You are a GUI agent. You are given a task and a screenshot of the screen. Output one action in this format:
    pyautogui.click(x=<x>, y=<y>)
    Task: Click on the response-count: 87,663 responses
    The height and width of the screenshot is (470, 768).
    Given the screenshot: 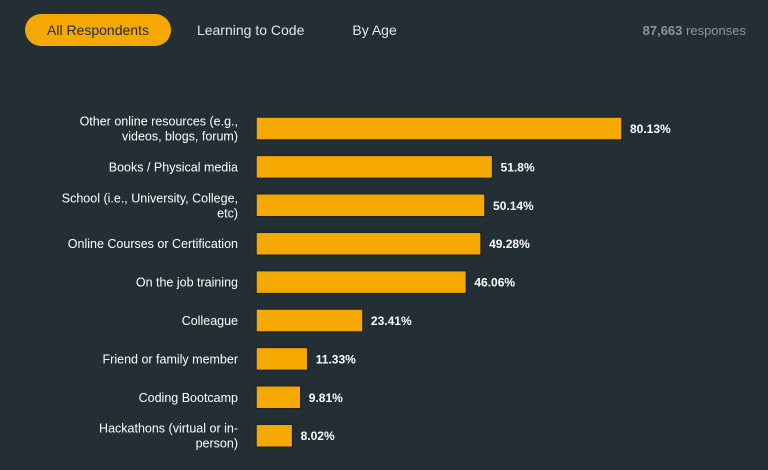 What is the action you would take?
    pyautogui.click(x=694, y=30)
    